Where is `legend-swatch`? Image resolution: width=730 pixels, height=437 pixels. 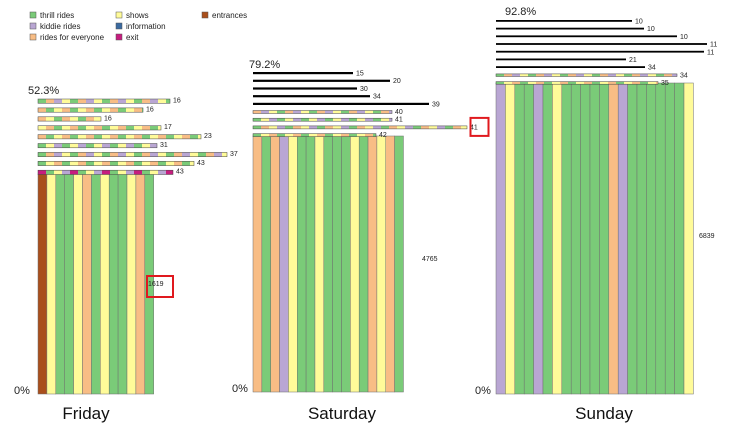 legend-swatch is located at coordinates (33, 26).